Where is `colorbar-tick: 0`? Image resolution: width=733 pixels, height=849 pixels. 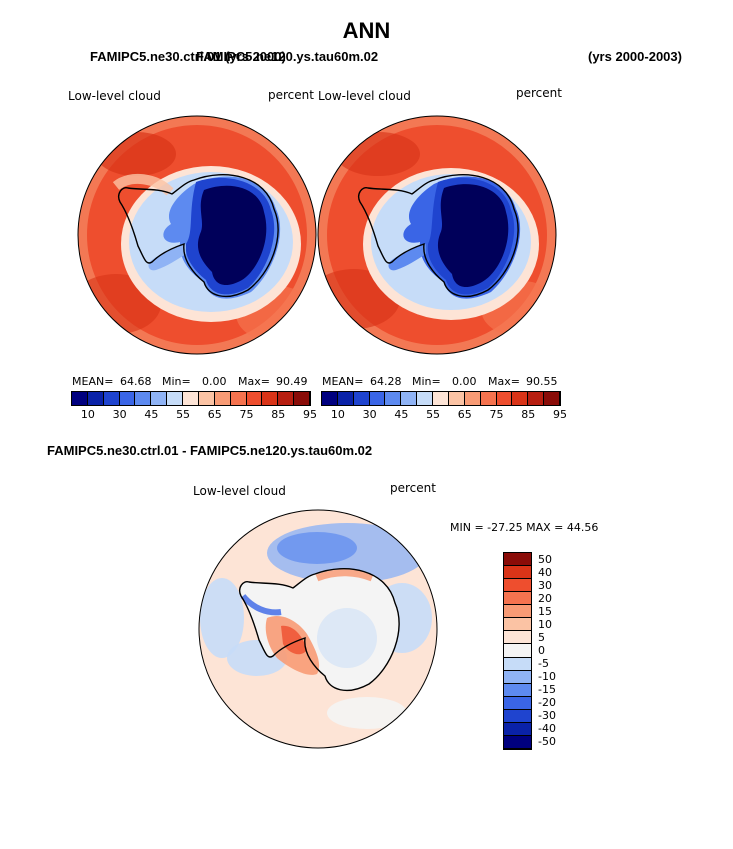 colorbar-tick: 0 is located at coordinates (541, 650).